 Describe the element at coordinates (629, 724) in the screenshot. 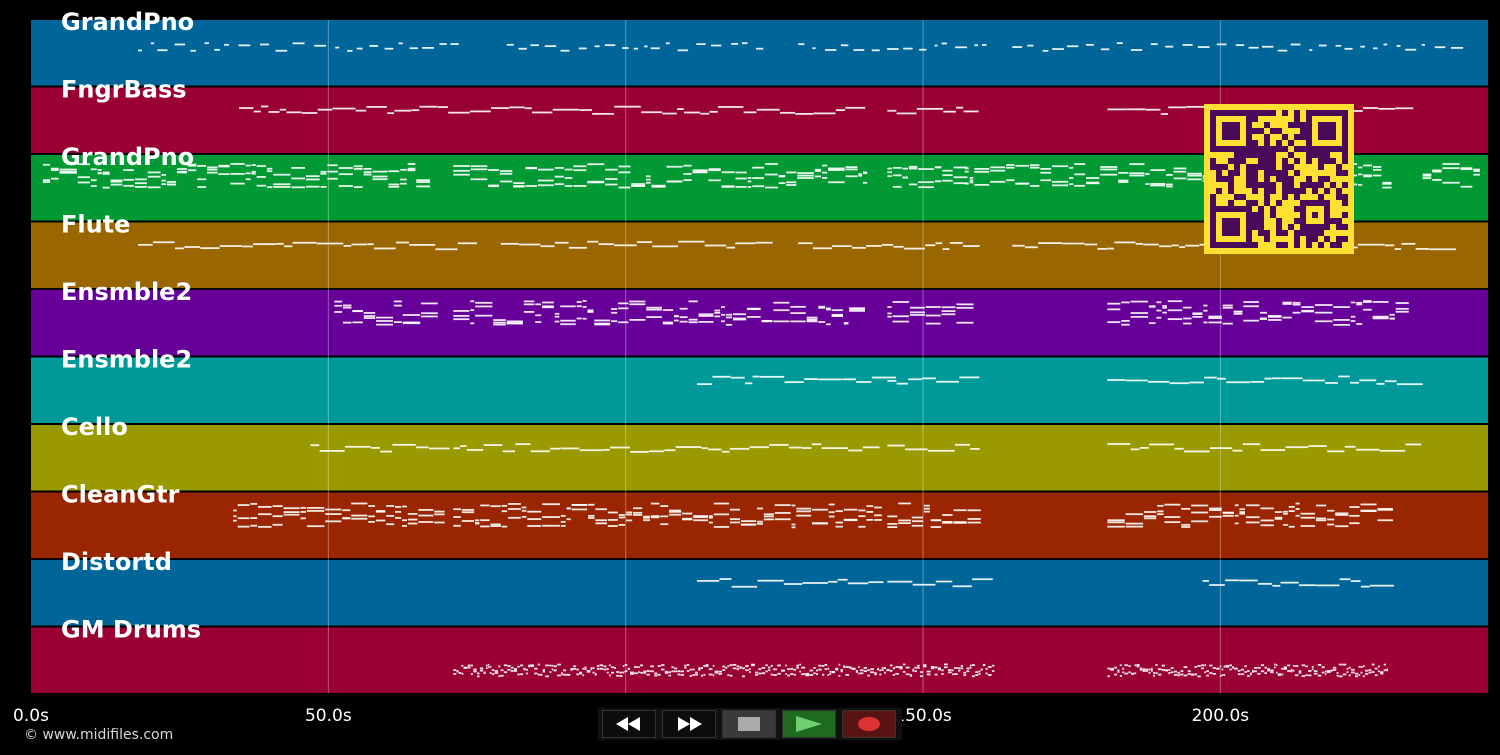

I see `rewind-button` at that location.